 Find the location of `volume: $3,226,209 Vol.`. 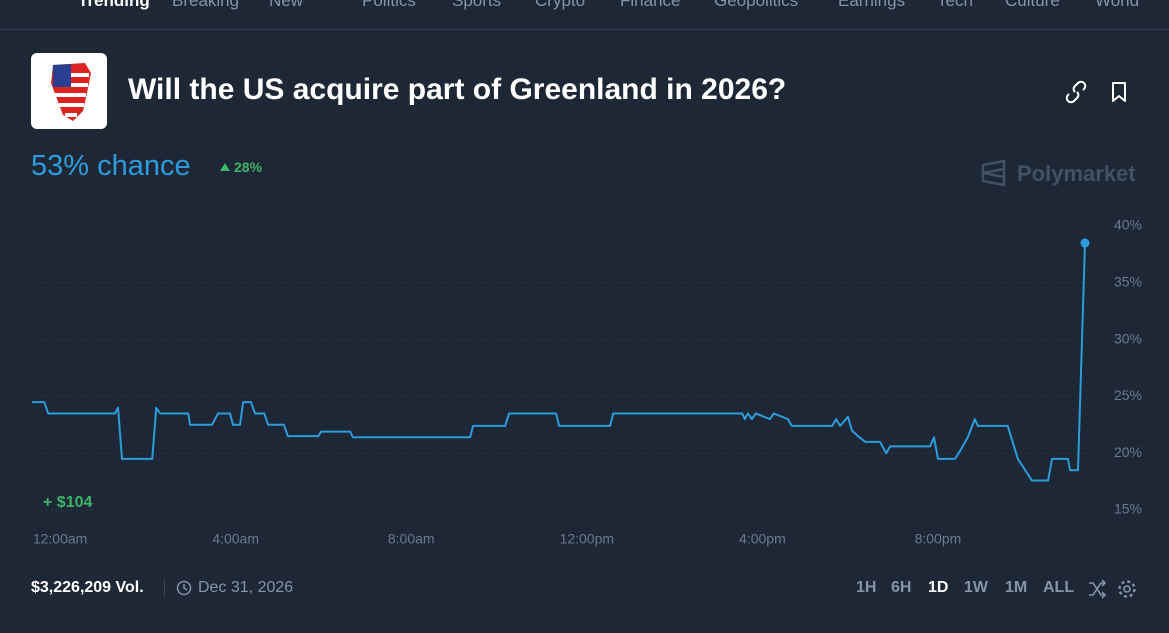

volume: $3,226,209 Vol. is located at coordinates (87, 587).